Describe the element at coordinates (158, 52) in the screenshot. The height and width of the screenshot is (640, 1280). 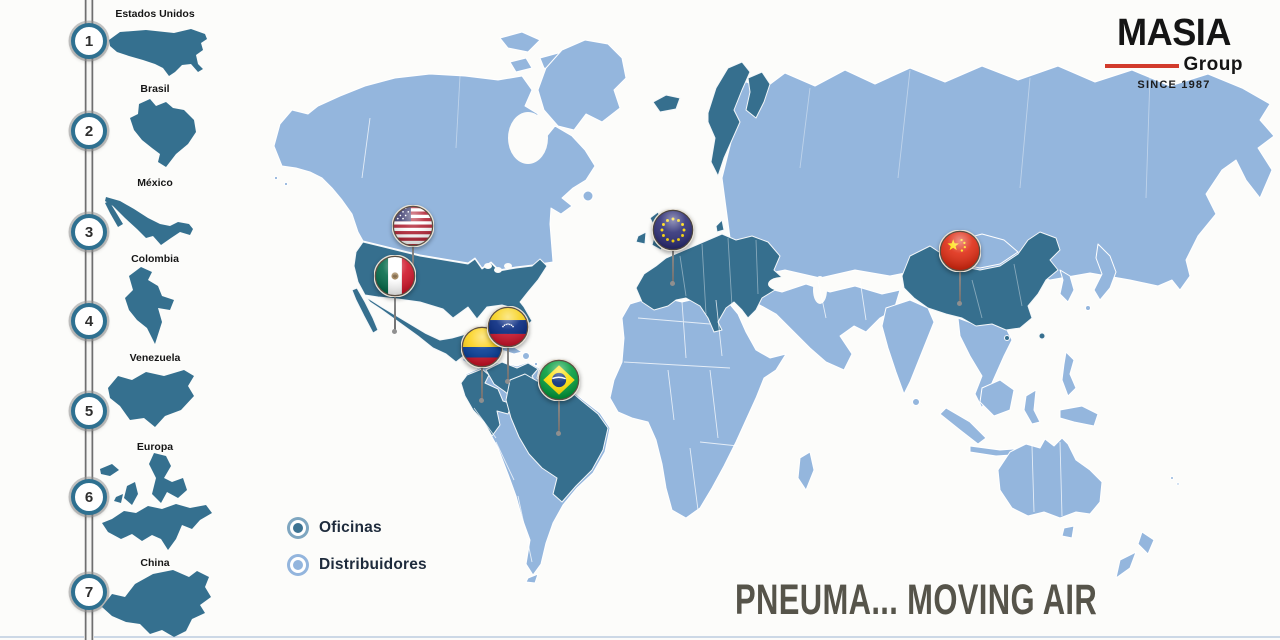
I see `usa-silhouette-icon` at that location.